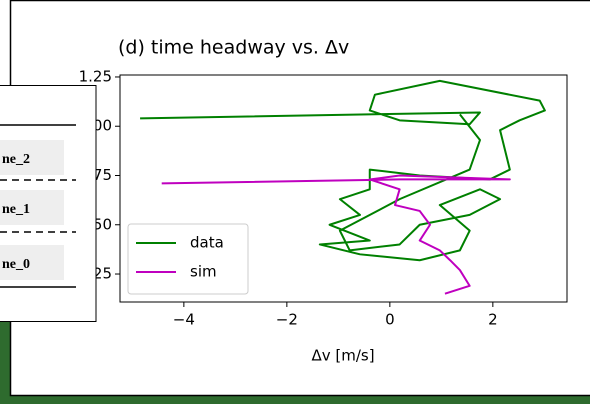 The height and width of the screenshot is (404, 590). What do you see at coordinates (295, 400) in the screenshot?
I see `back-window-bottom` at bounding box center [295, 400].